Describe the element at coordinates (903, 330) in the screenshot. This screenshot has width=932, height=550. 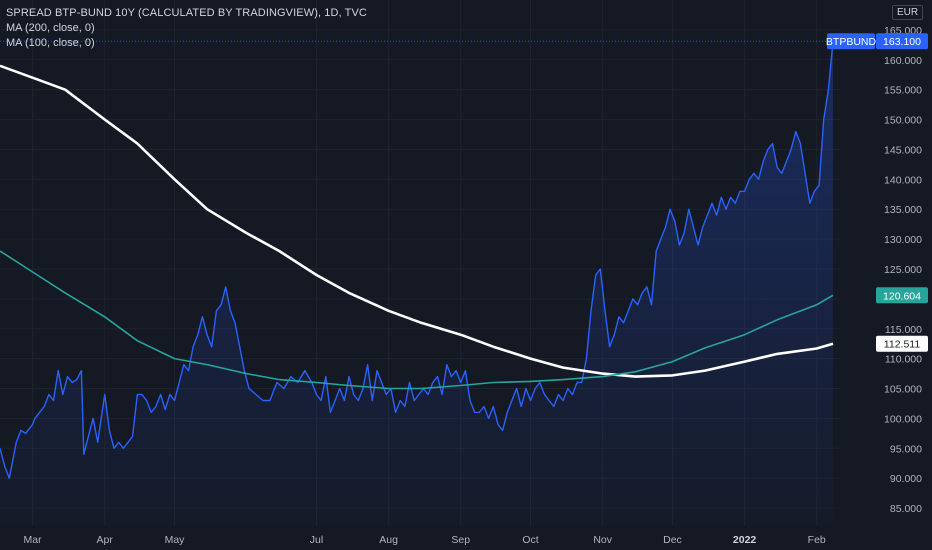
I see `y-tick-label: 115.000` at that location.